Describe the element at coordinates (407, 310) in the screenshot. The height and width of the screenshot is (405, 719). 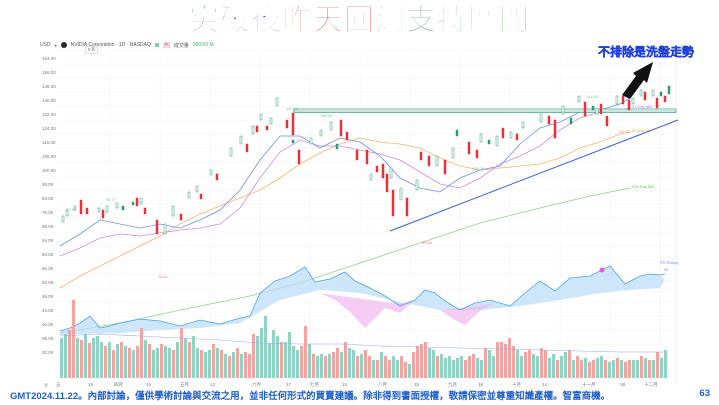
I see `rs-line-weak-fill` at that location.